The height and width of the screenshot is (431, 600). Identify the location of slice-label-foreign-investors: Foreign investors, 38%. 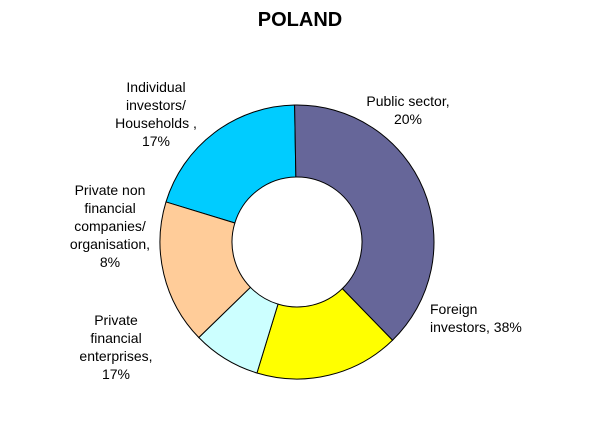
(476, 318).